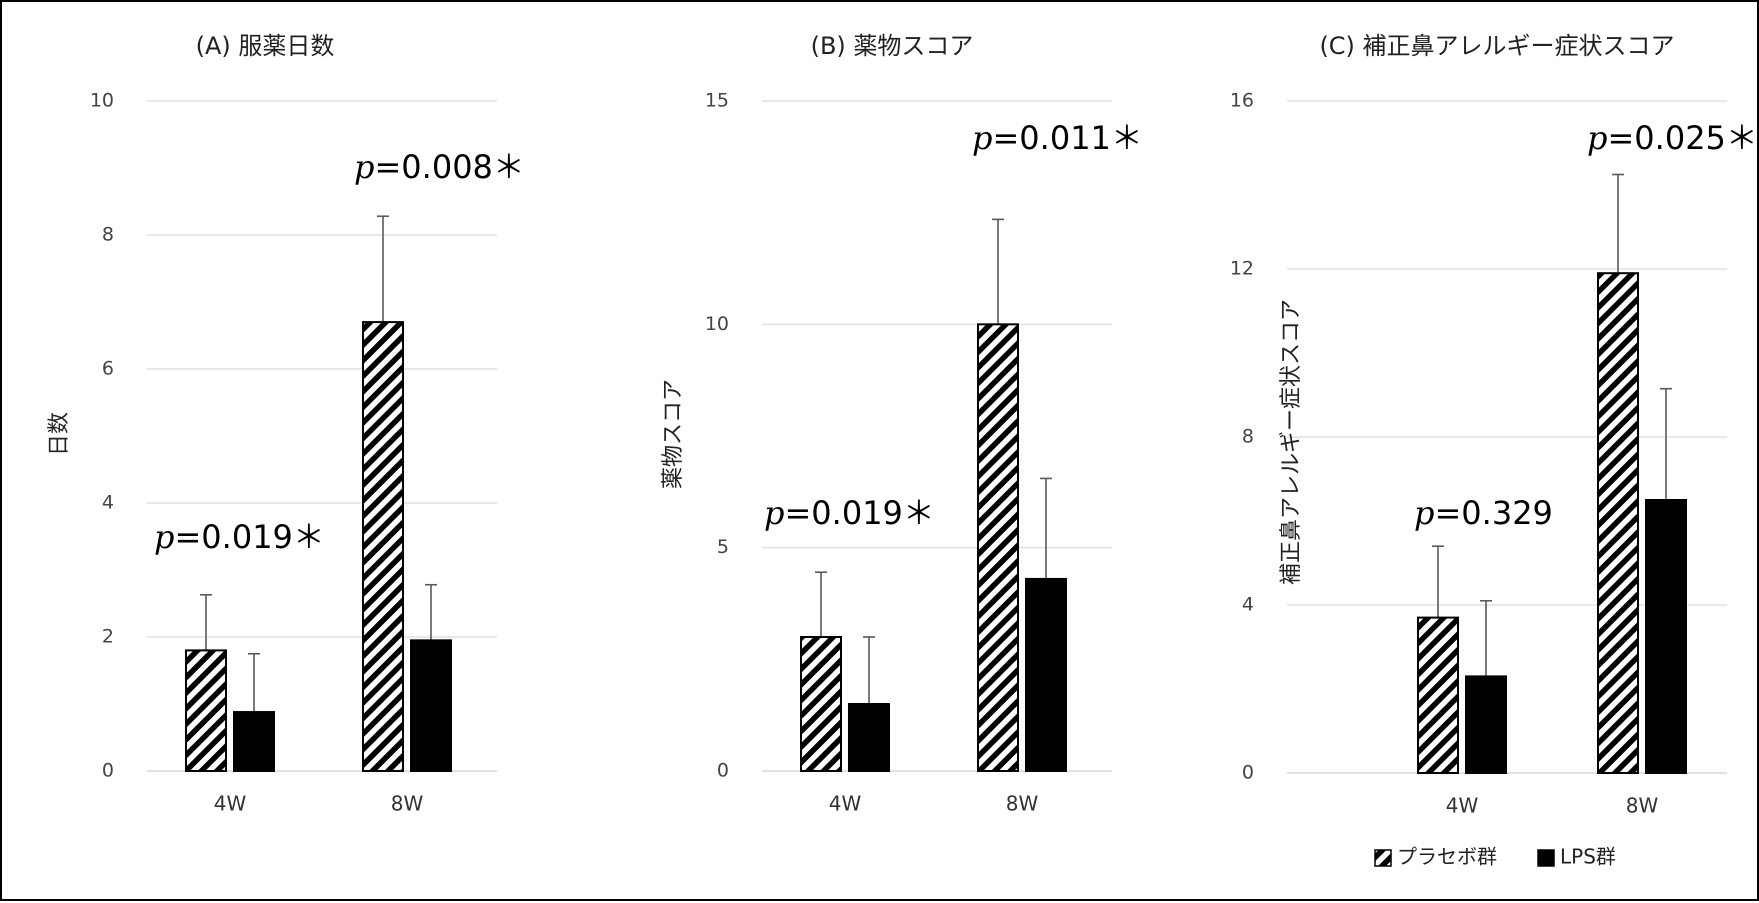 This screenshot has height=903, width=1759. What do you see at coordinates (1493, 513) in the screenshot?
I see `p-value-text: =0.329` at bounding box center [1493, 513].